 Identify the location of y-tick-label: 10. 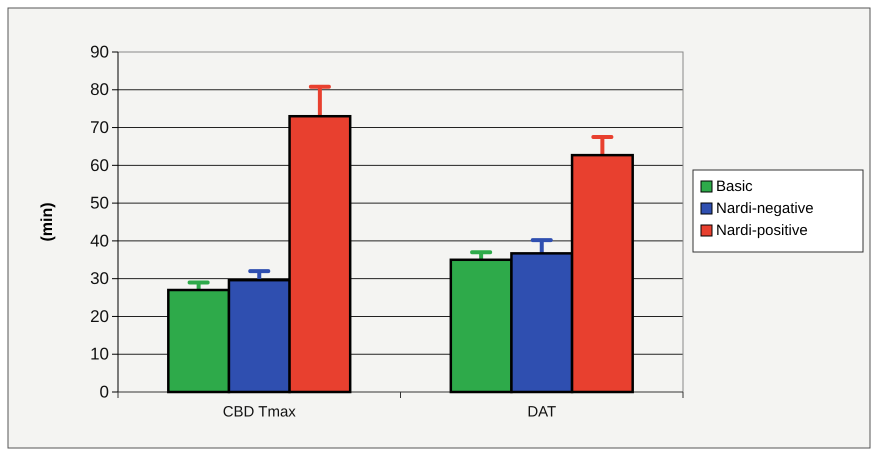
(99, 354).